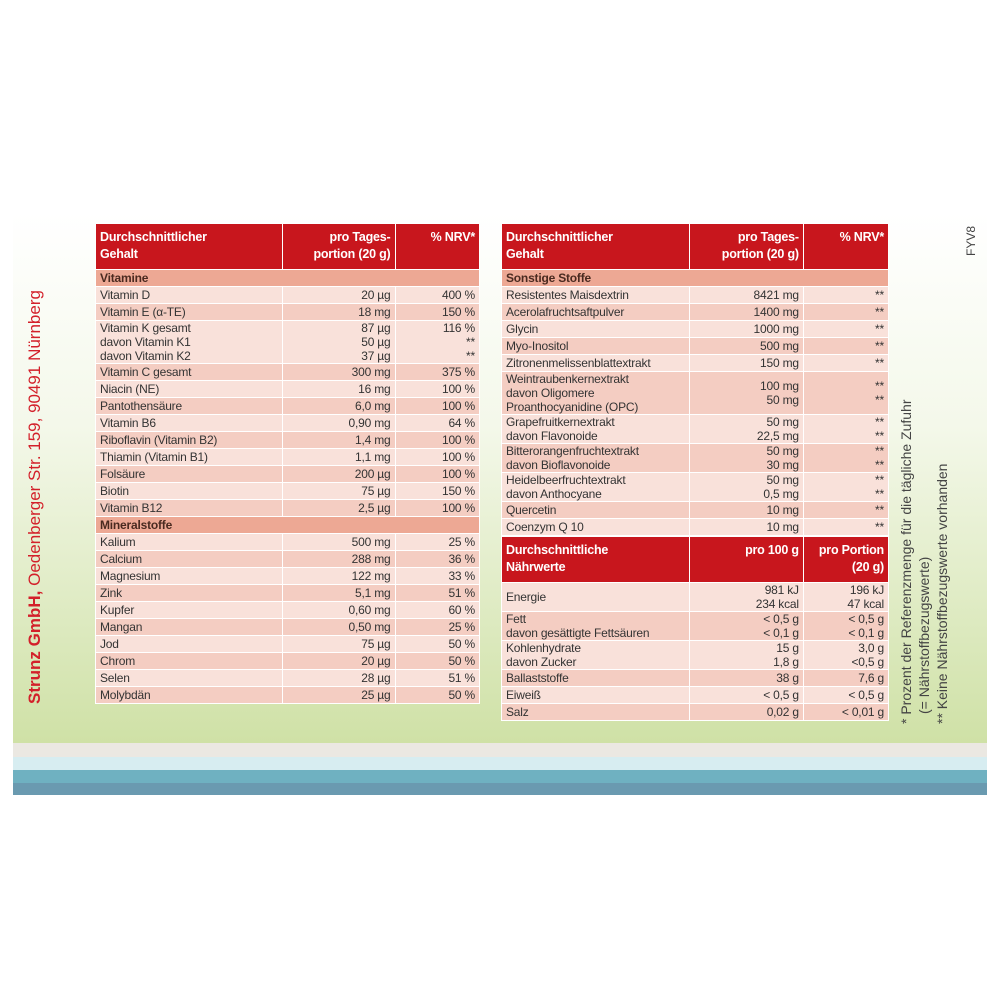  Describe the element at coordinates (567, 379) in the screenshot. I see `cell-line: Weintraubenkernextrakt` at that location.